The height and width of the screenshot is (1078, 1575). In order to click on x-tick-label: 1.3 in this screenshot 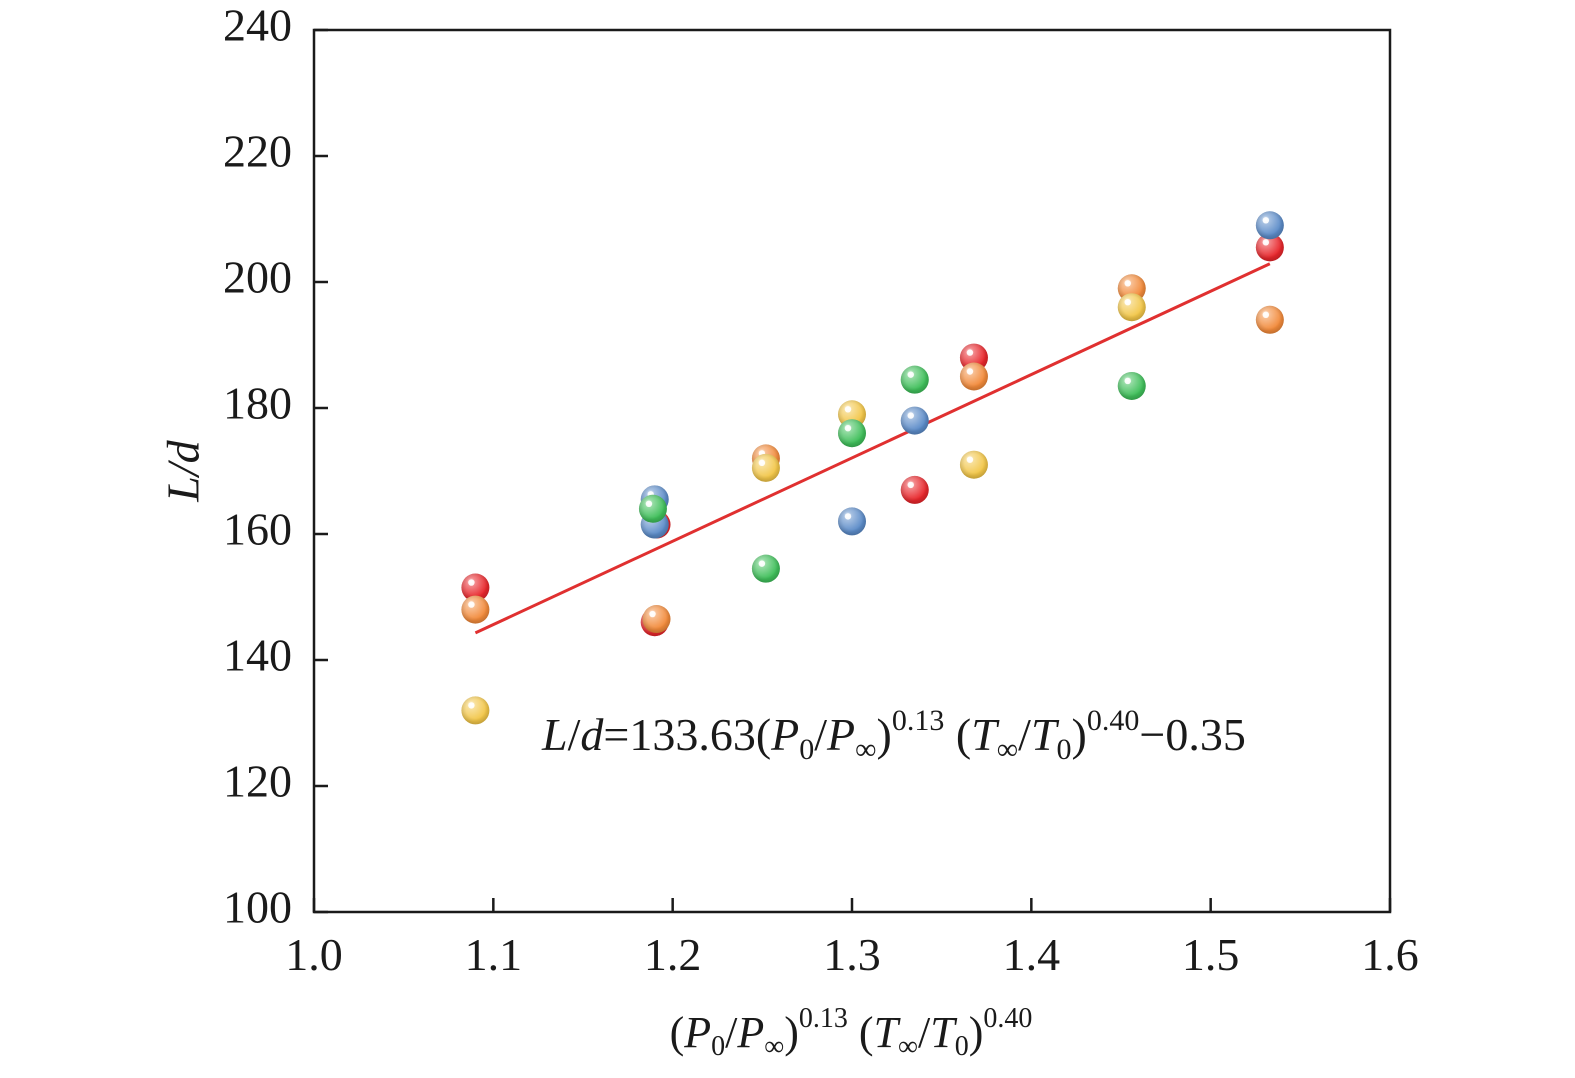, I will do `click(852, 954)`.